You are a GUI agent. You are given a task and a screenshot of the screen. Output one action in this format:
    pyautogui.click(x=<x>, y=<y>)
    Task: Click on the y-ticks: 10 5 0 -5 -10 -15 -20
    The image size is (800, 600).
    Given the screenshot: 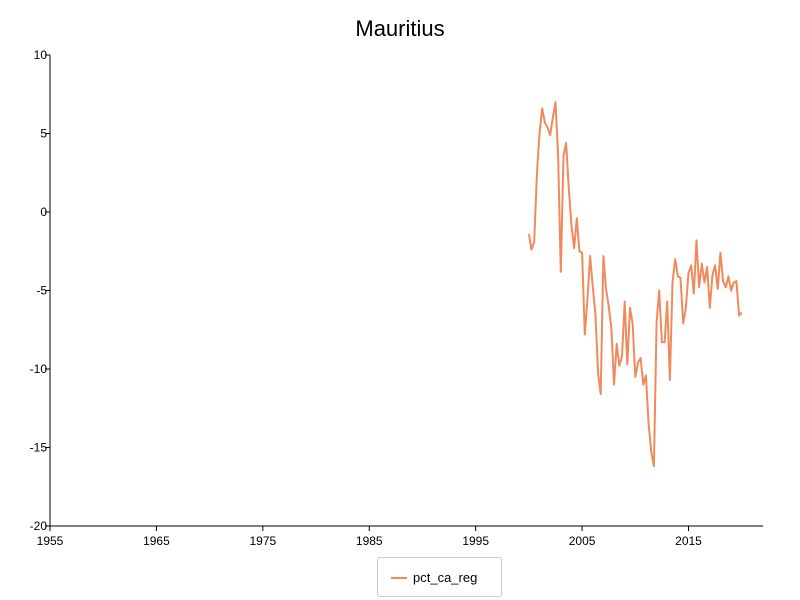 What is the action you would take?
    pyautogui.click(x=40, y=290)
    